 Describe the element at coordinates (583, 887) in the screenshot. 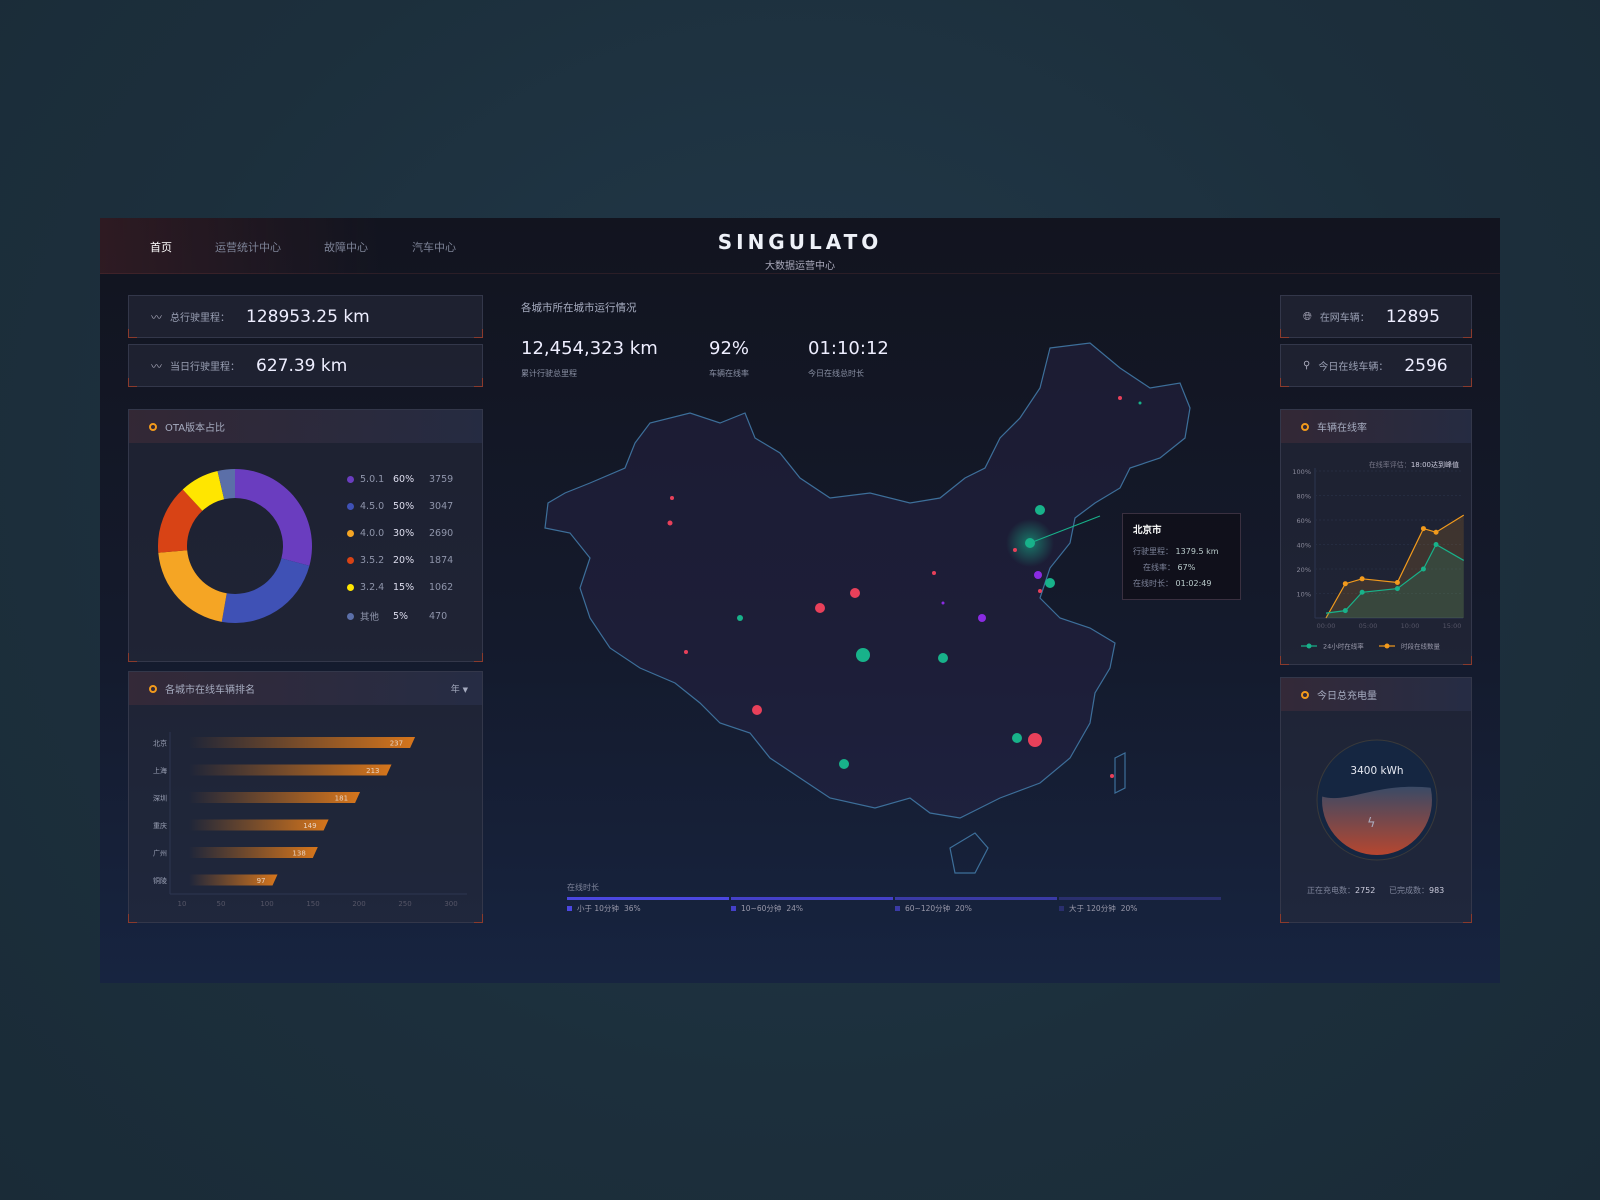

I see `duration-title: 在线时长` at that location.